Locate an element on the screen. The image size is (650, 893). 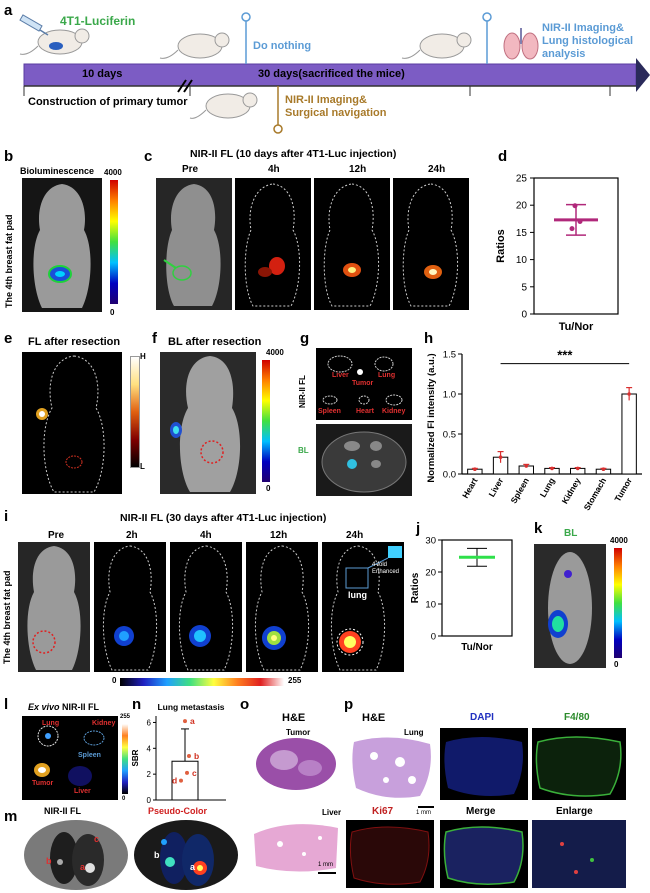
chart-j-ylabel: Ratios is located at coordinates (415, 587).